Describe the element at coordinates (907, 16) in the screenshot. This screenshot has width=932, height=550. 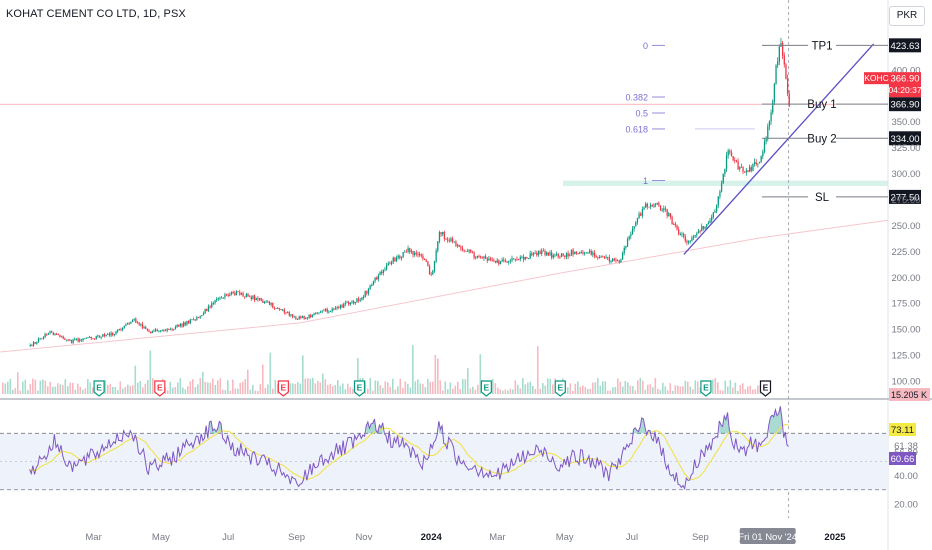
I see `currency-button: PKR` at that location.